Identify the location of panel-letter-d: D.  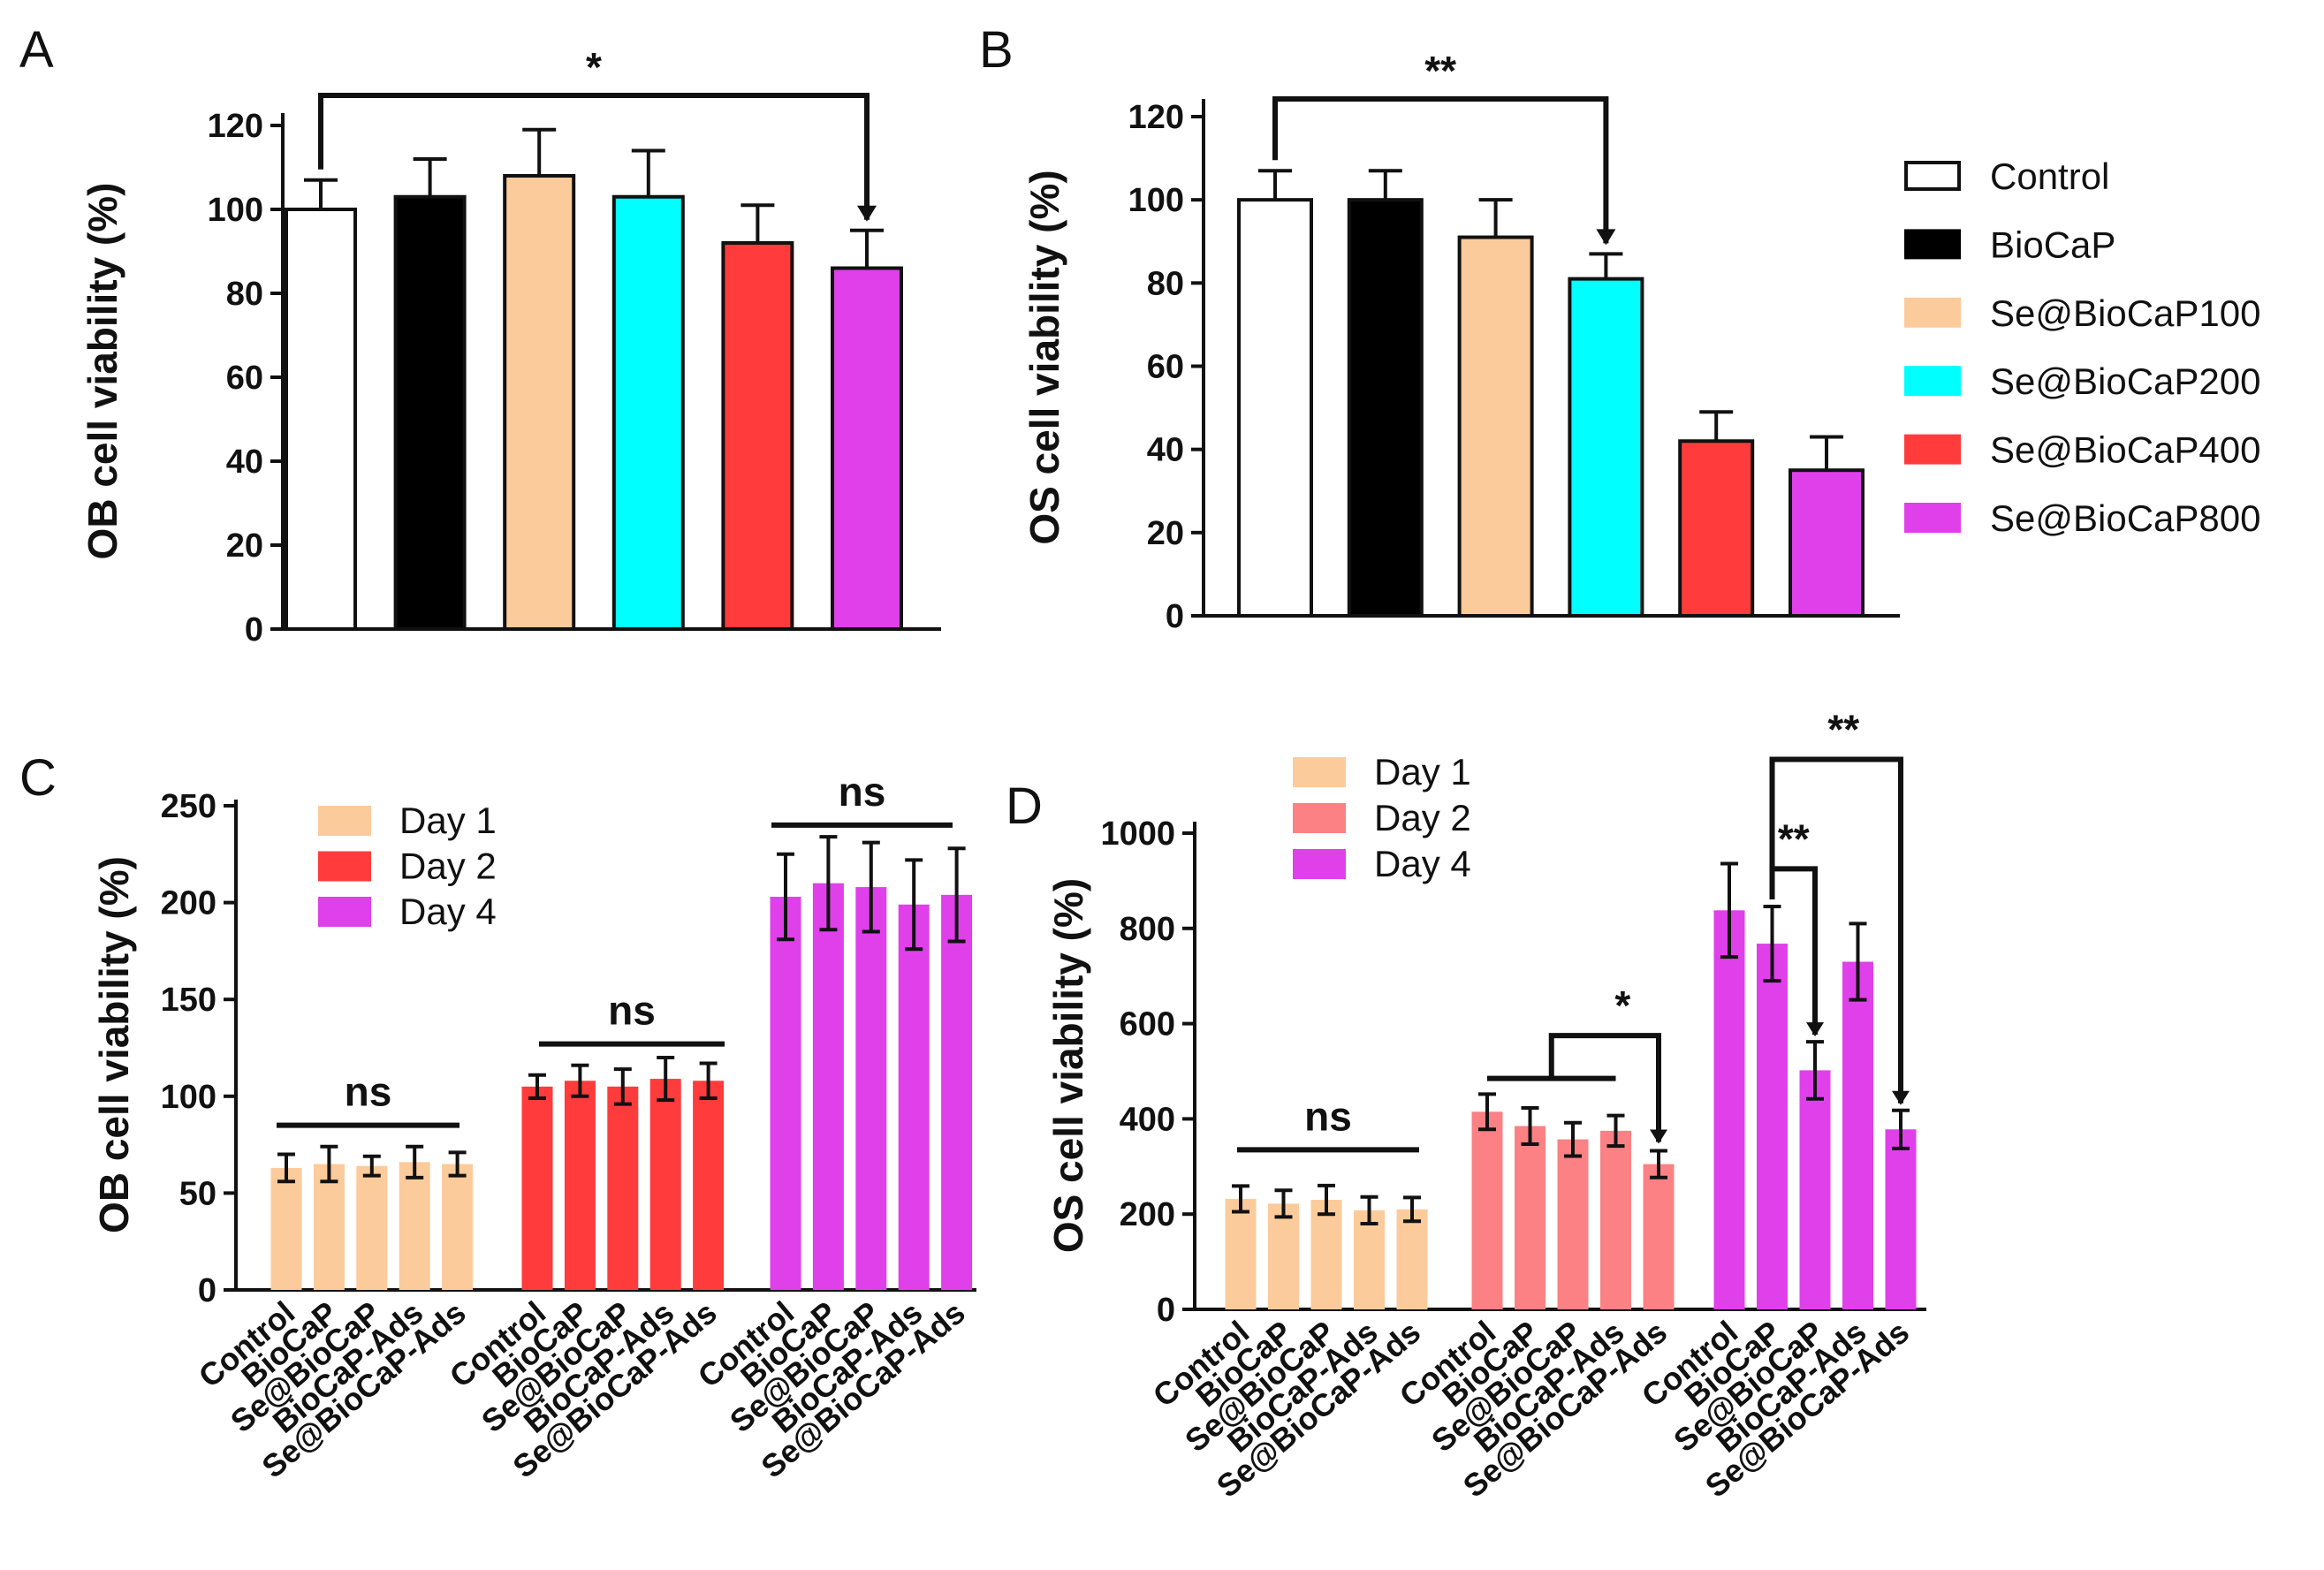
(1024, 806).